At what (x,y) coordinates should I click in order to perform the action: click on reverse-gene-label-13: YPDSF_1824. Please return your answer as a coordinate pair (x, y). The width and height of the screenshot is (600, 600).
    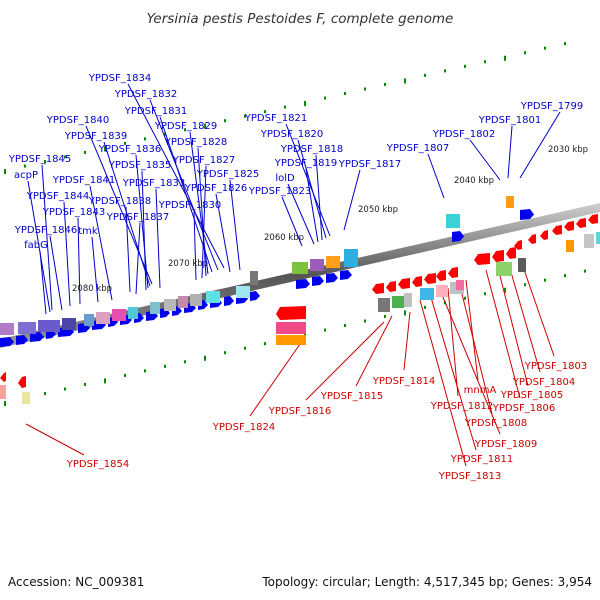
    Looking at the image, I should click on (243, 427).